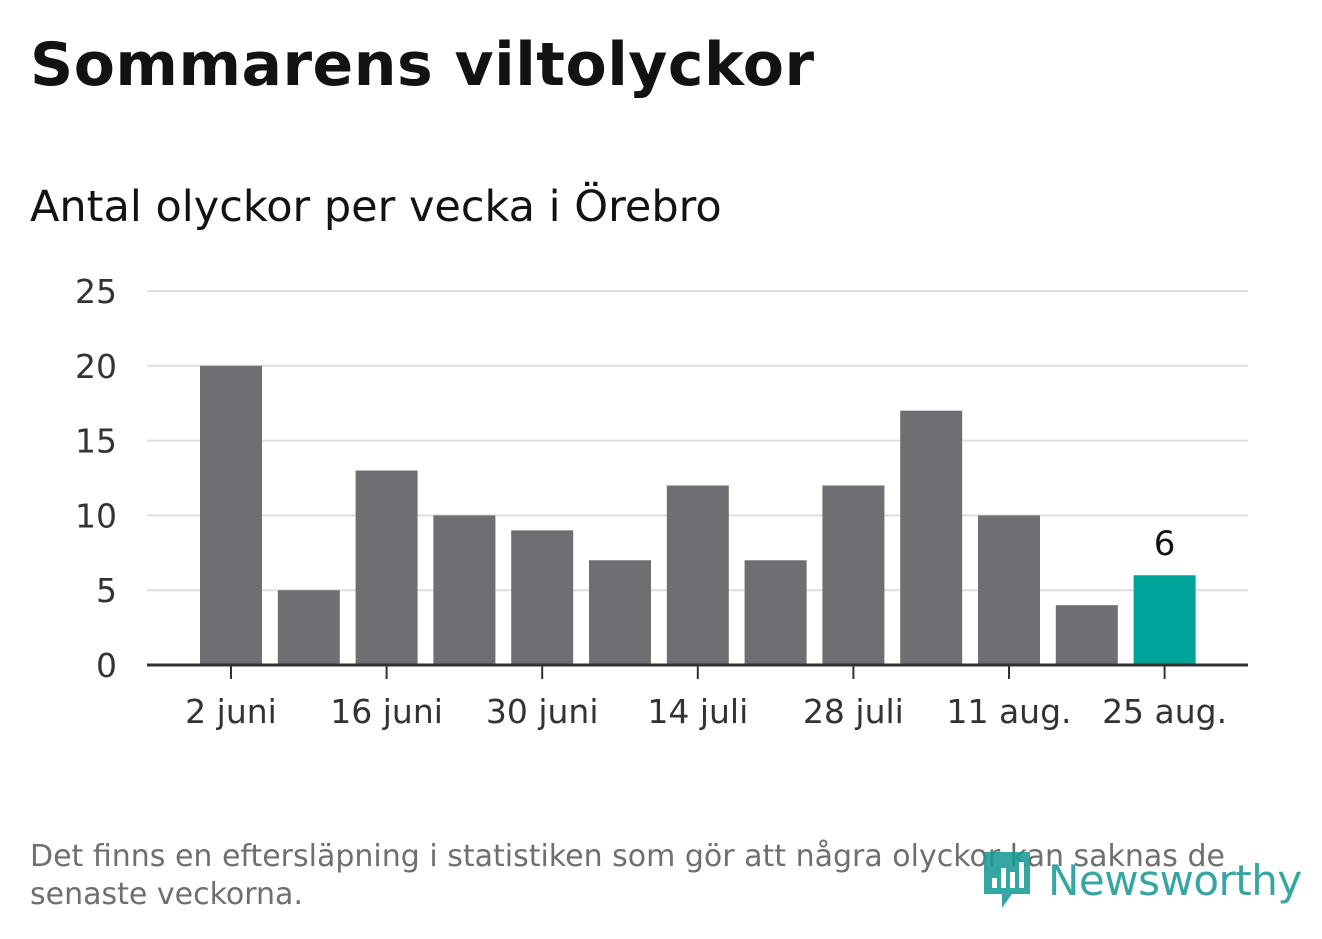 Image resolution: width=1322 pixels, height=939 pixels. Describe the element at coordinates (542, 711) in the screenshot. I see `x-tick-label: 30 juni` at that location.